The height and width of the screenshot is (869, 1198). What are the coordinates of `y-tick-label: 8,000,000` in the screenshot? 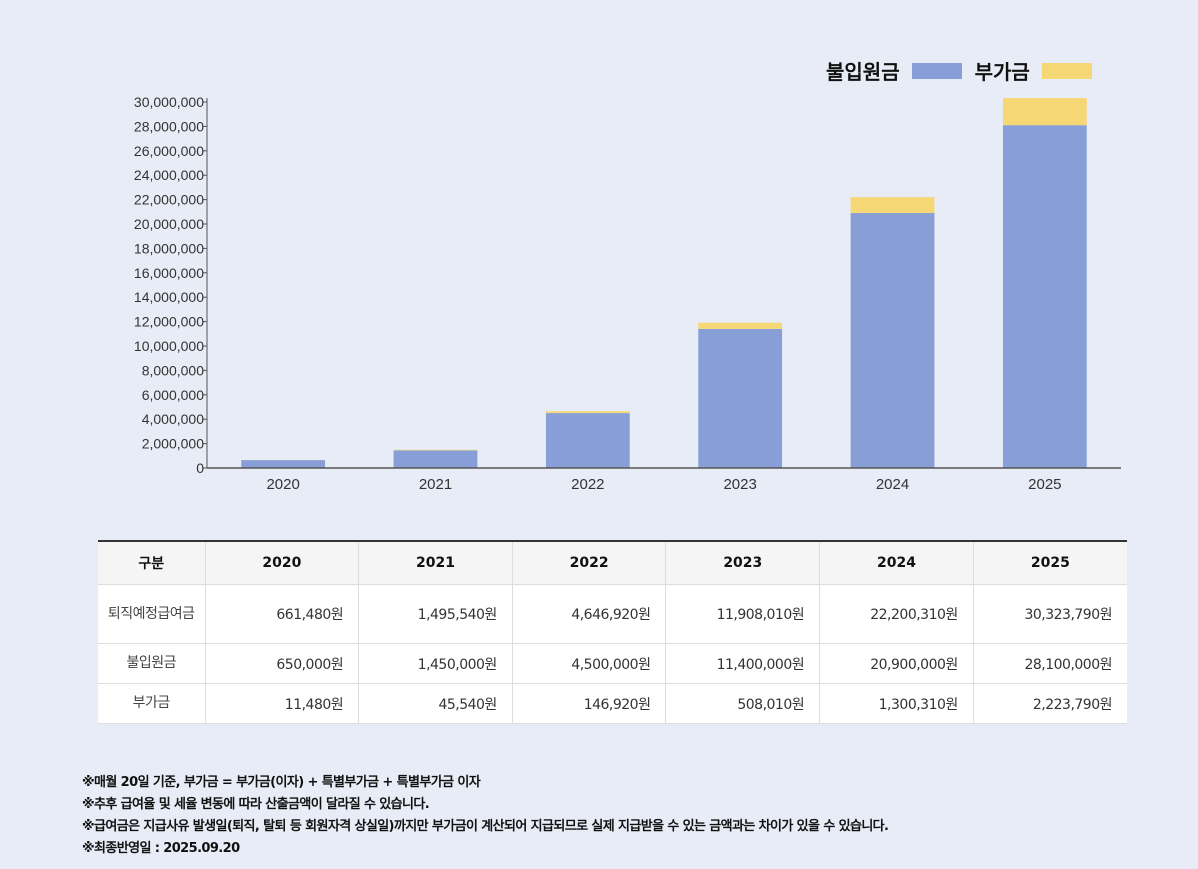 It's located at (173, 370).